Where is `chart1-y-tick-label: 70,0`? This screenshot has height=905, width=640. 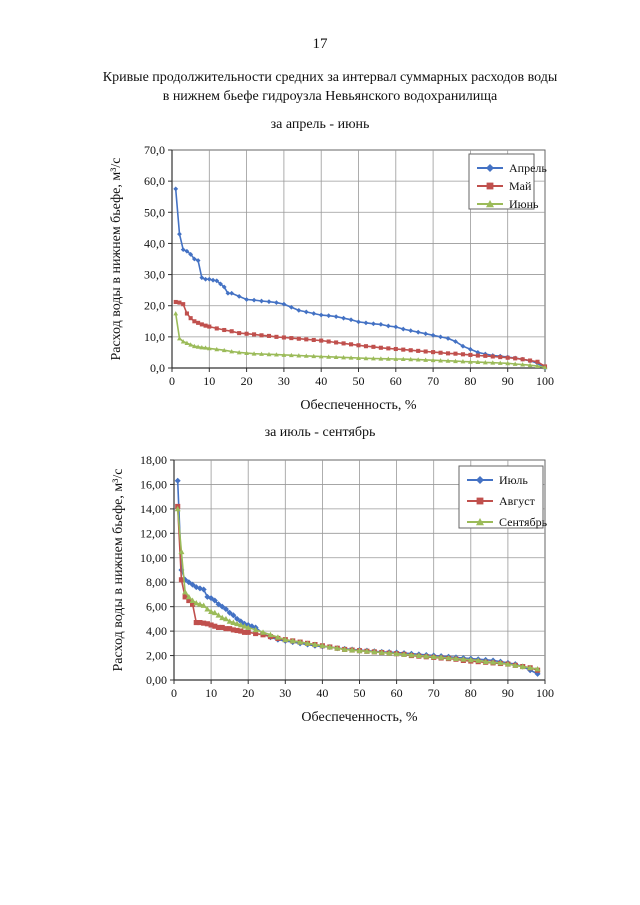
chart1-y-tick-label: 70,0 is located at coordinates (154, 150).